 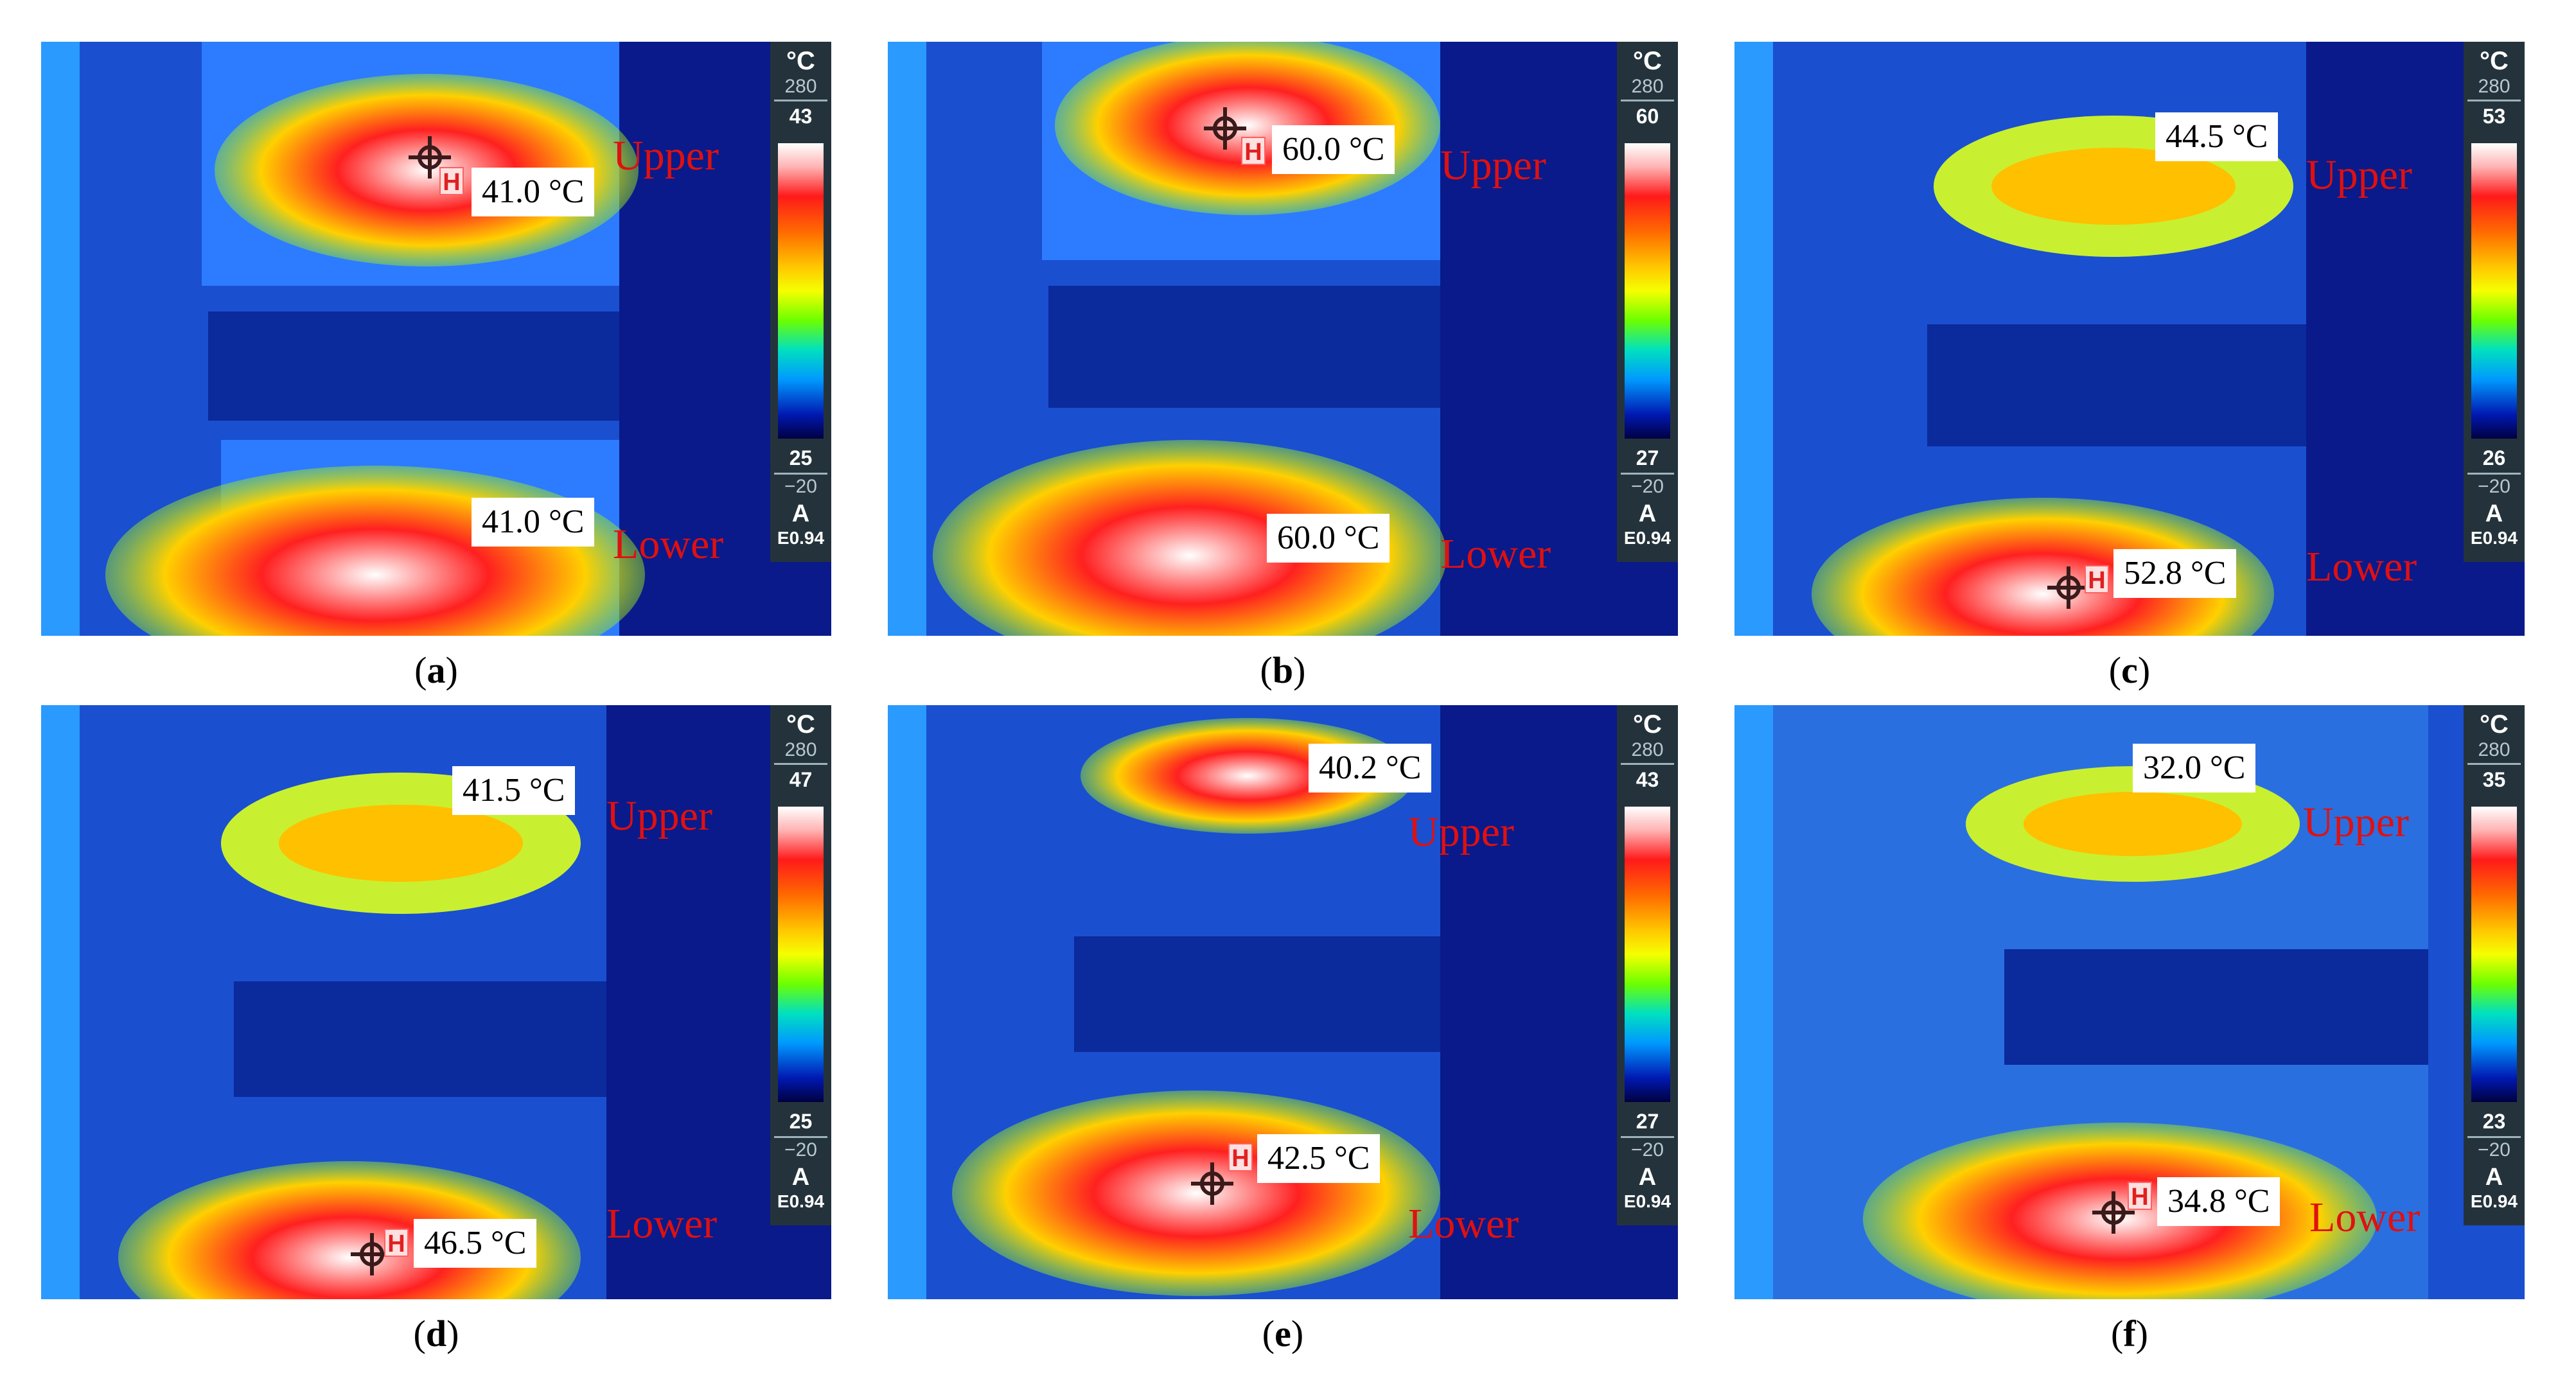 I want to click on temperature-scale: °C 280 60 27 −20 A E0.94, so click(x=1647, y=302).